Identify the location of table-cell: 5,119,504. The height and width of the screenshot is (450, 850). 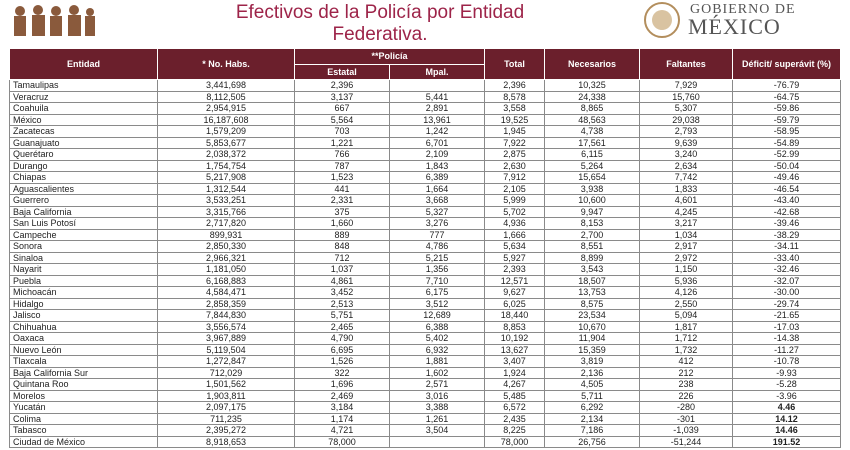
(226, 349).